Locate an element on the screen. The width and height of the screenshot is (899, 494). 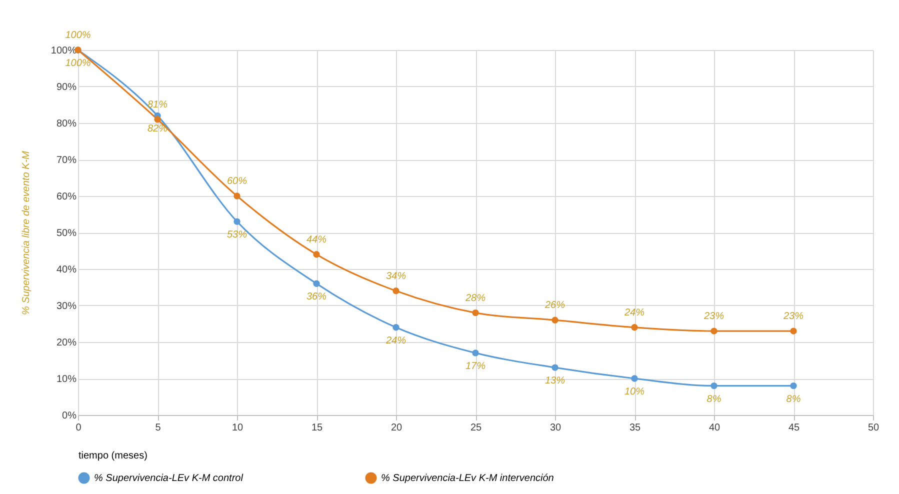
y-tick-label: 10% is located at coordinates (66, 379).